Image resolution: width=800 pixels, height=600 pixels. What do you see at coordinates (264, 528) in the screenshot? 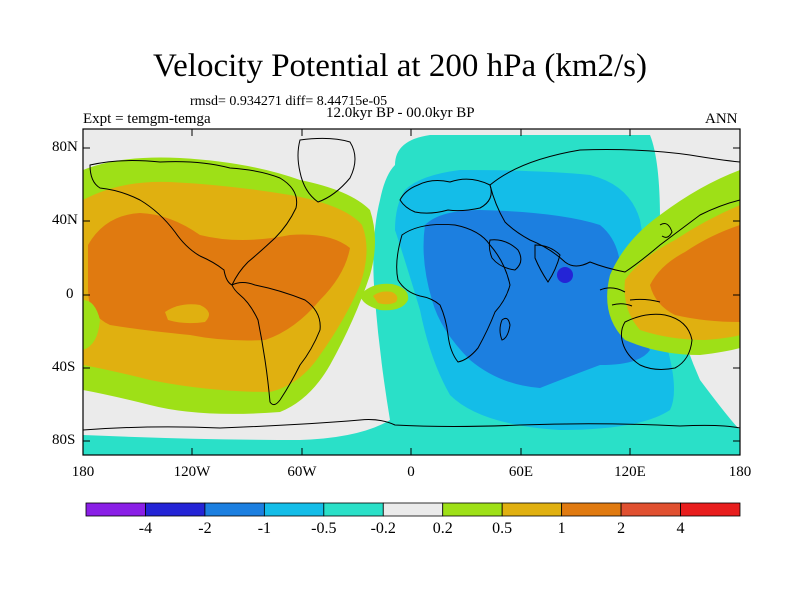
I see `colorbar-label: -1` at bounding box center [264, 528].